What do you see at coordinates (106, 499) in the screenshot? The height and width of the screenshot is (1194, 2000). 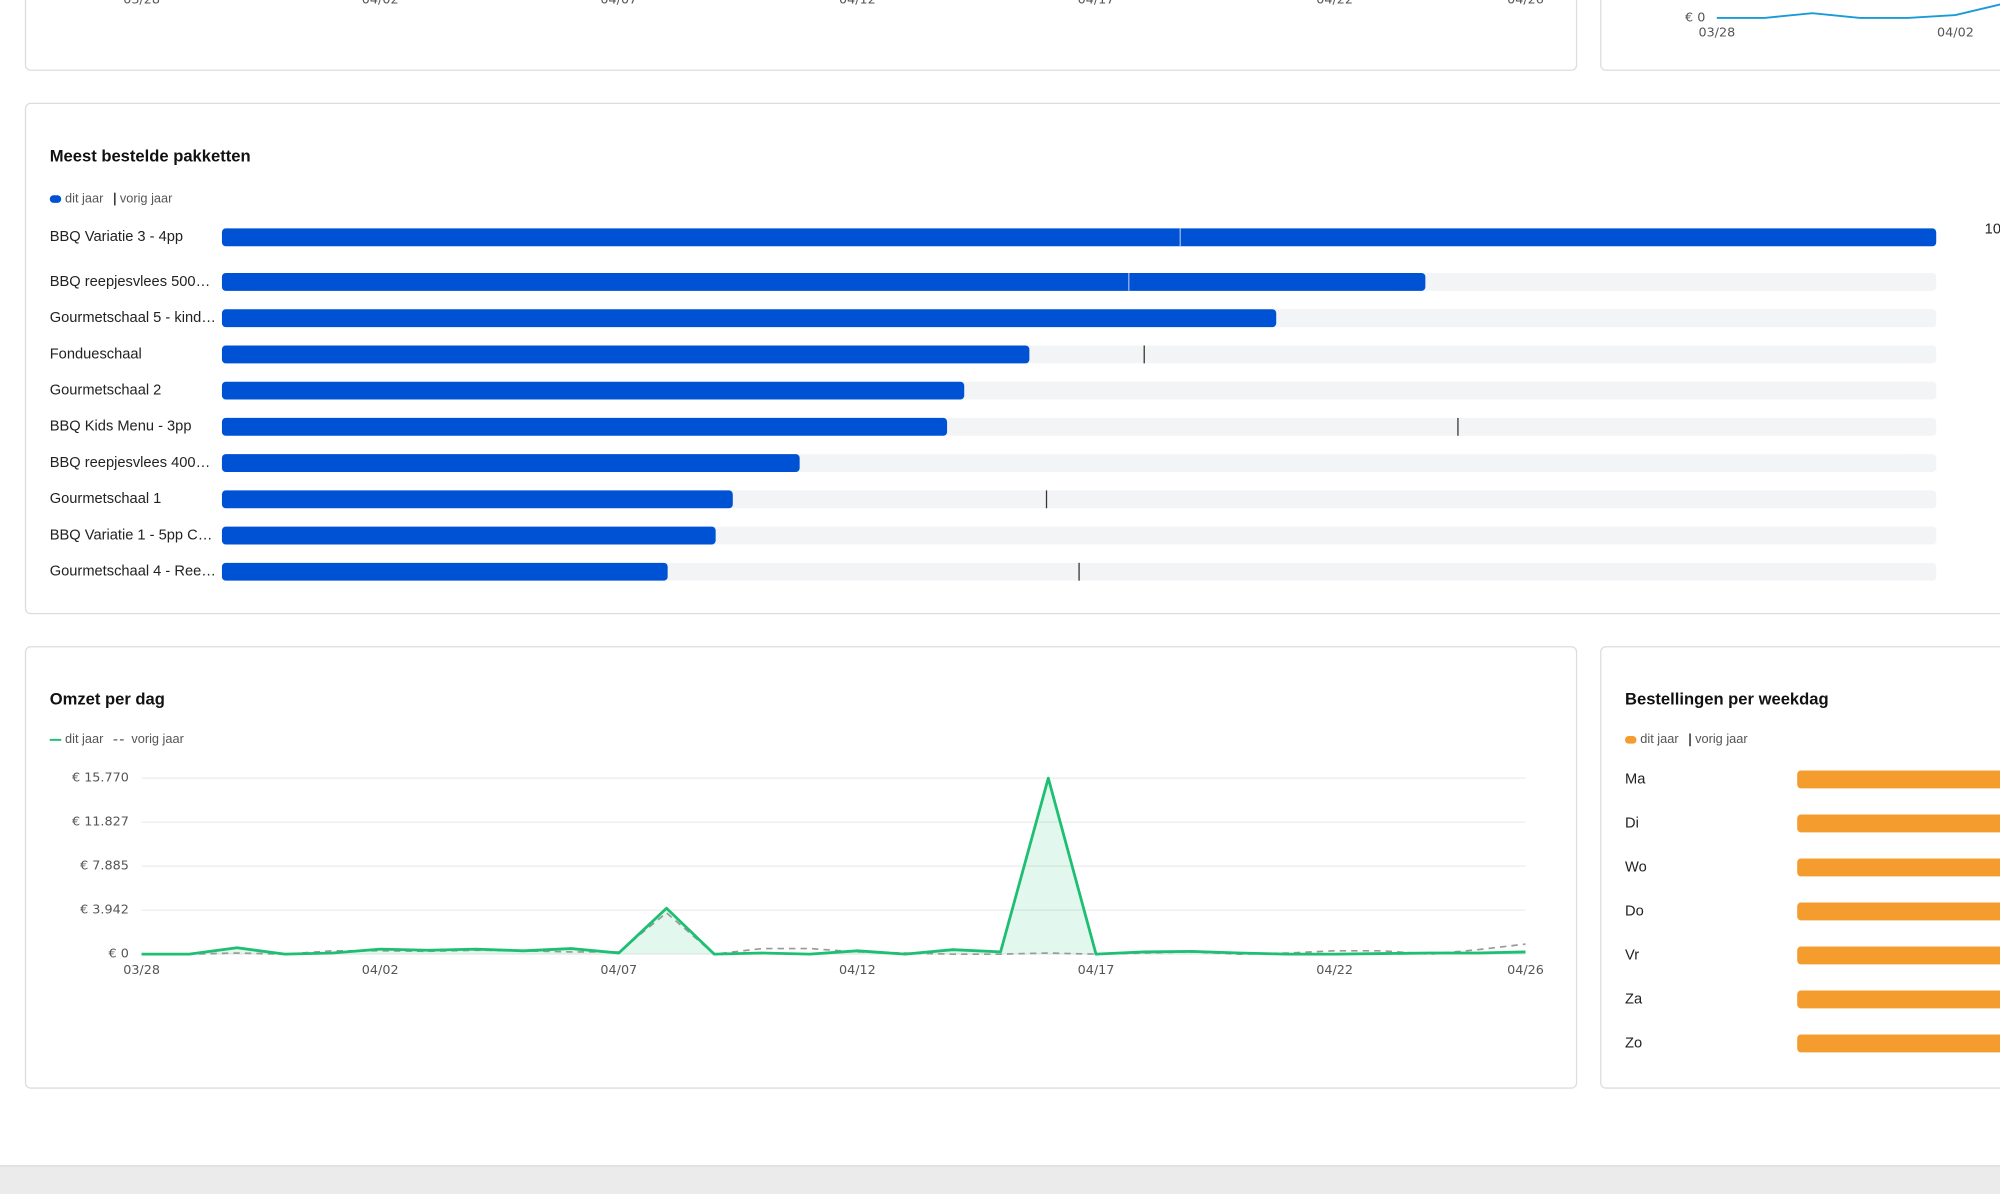 I see `category-label: Gourmetschaal 1` at bounding box center [106, 499].